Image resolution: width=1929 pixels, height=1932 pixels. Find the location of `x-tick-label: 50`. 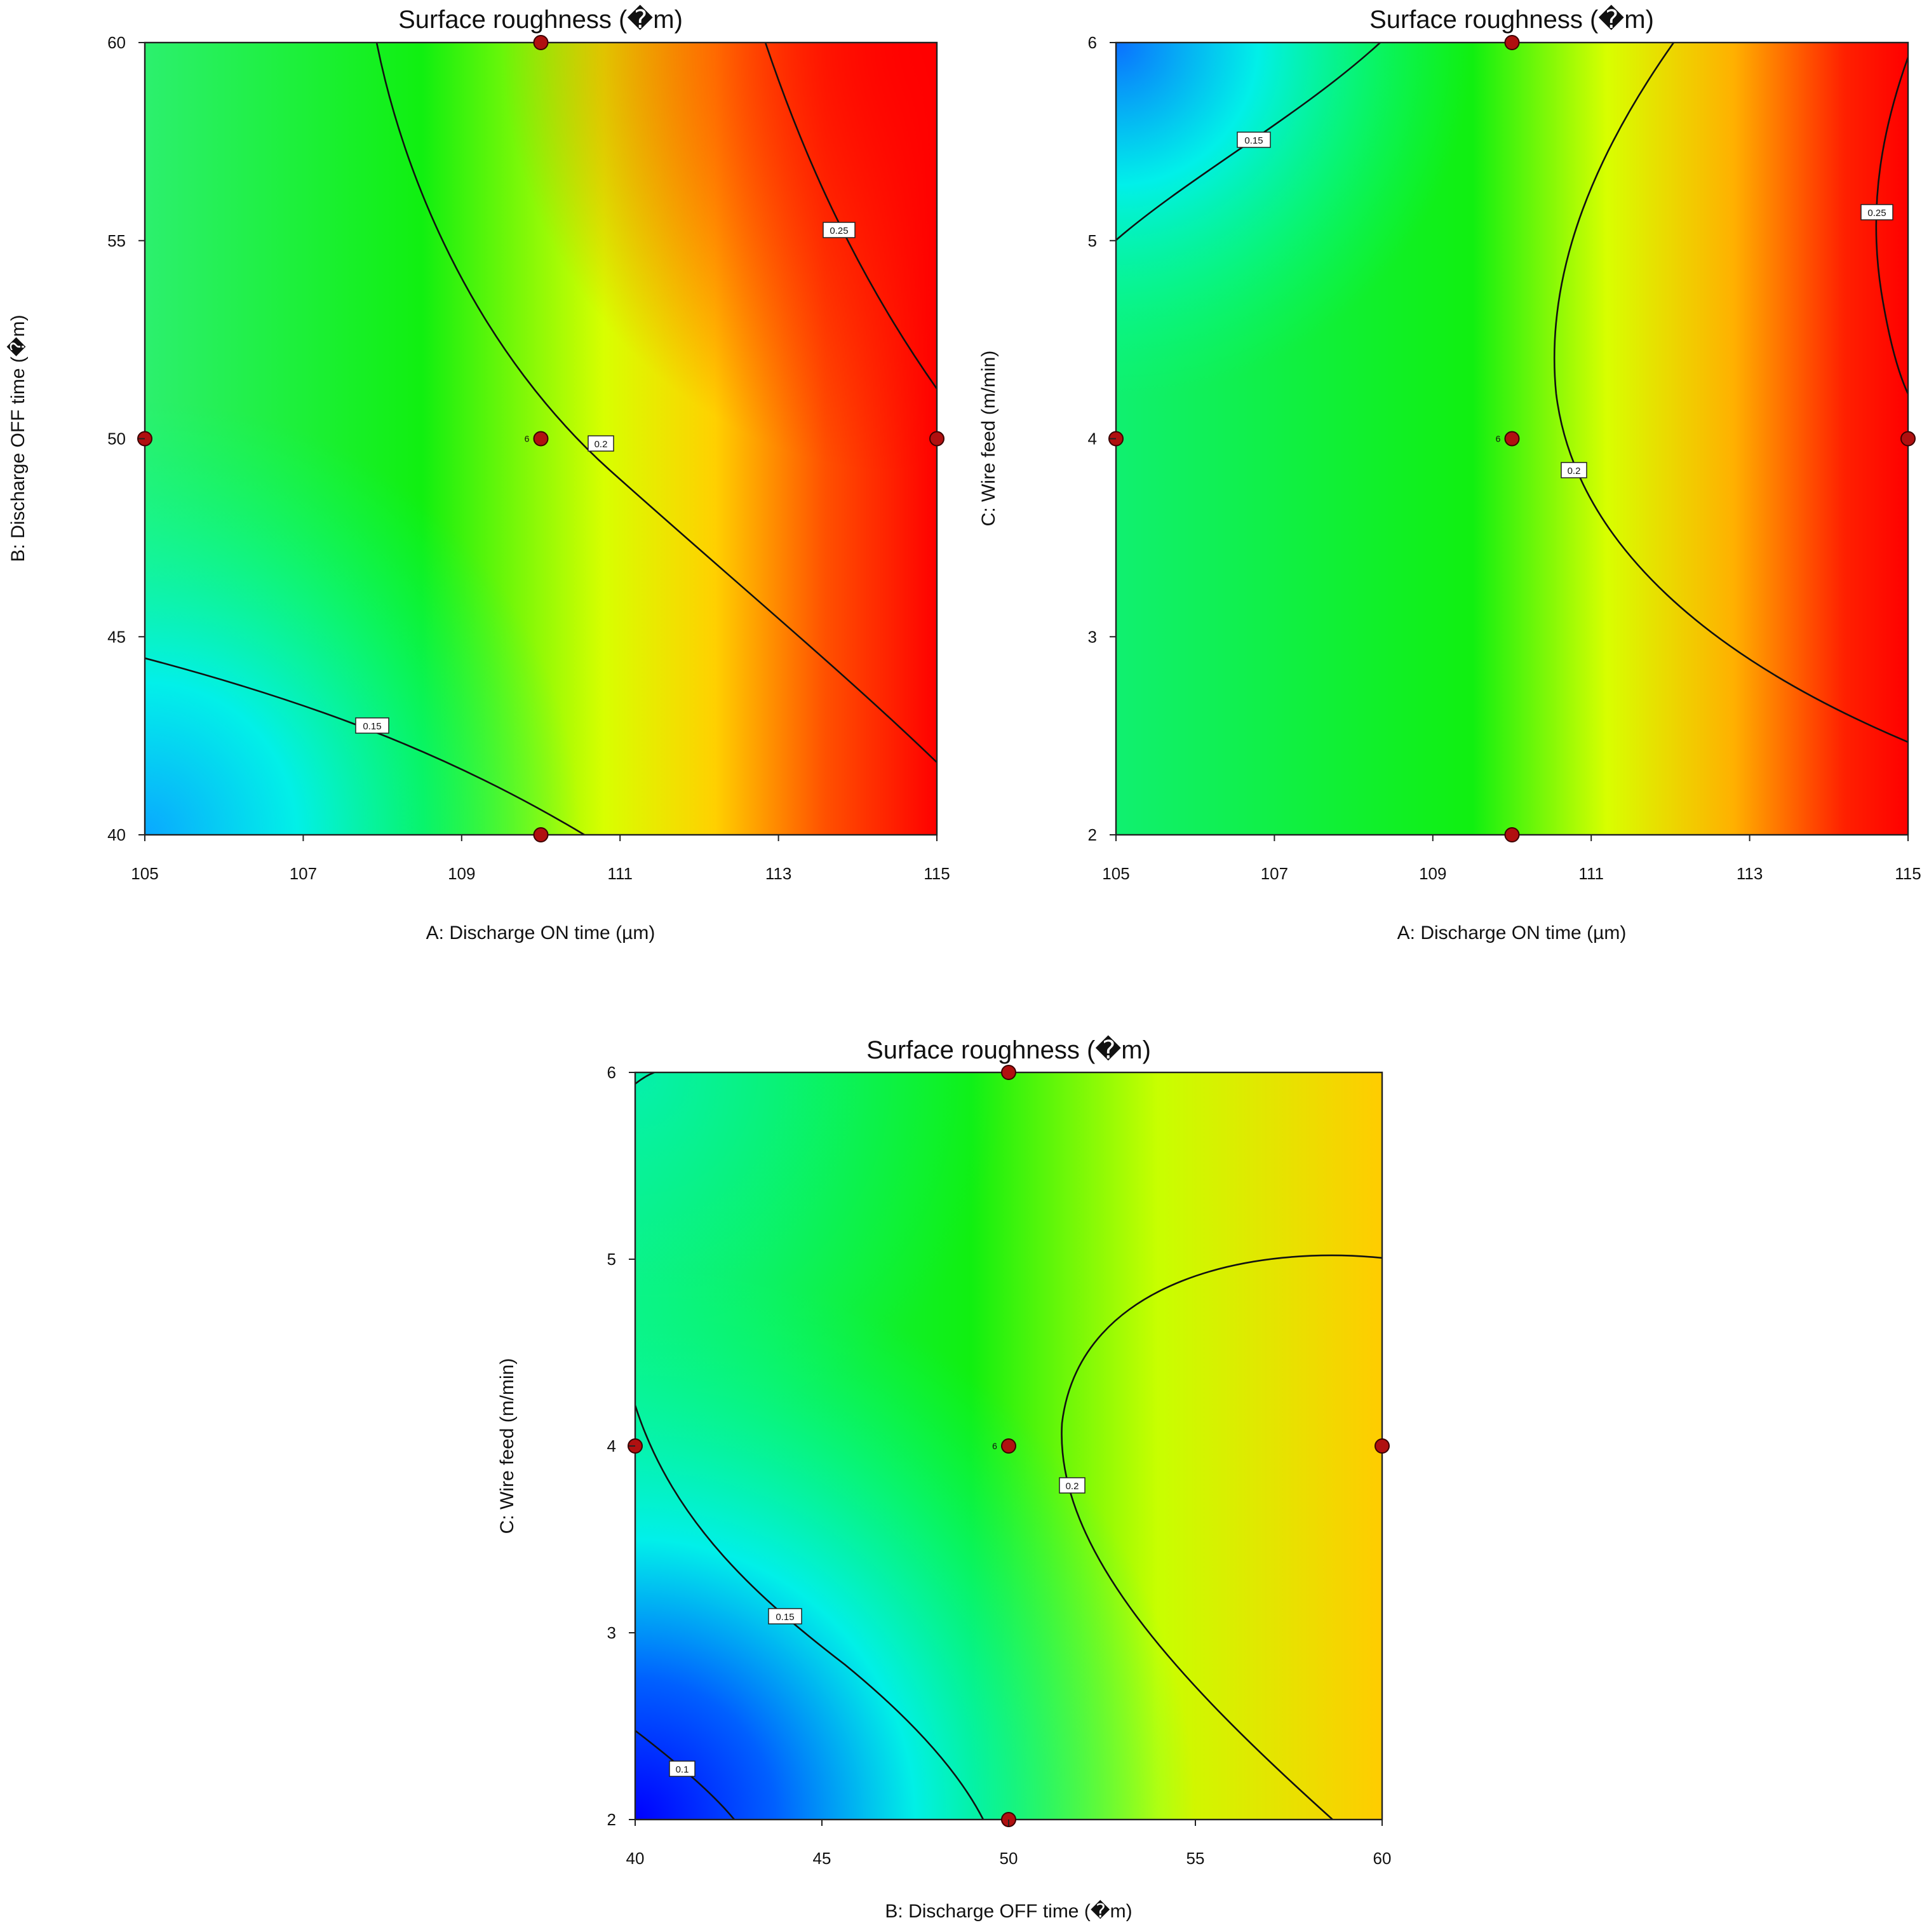

x-tick-label: 50 is located at coordinates (1009, 1859).